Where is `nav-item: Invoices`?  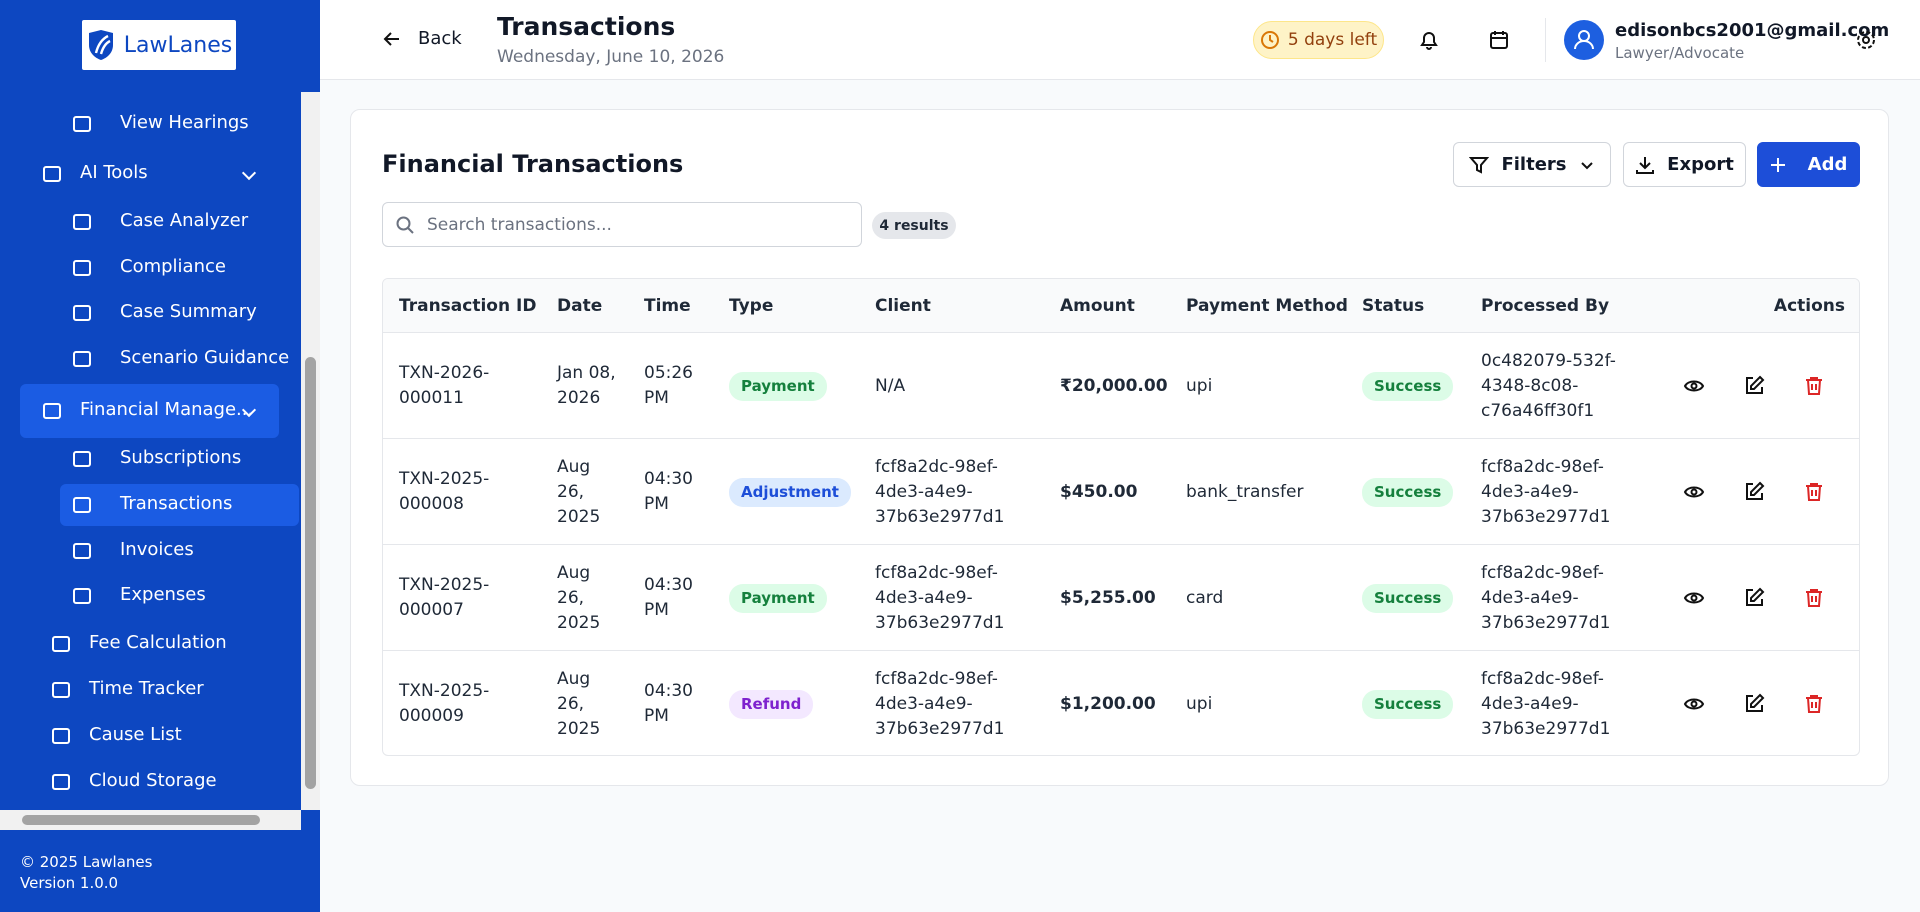
nav-item: Invoices is located at coordinates (157, 549).